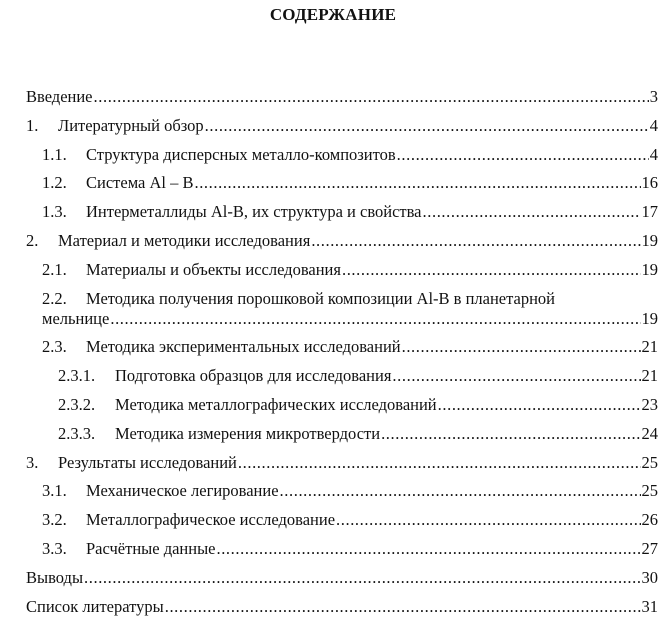 The height and width of the screenshot is (625, 666). Describe the element at coordinates (248, 433) in the screenshot. I see `entry-title: Методика измерения микротвердости` at that location.